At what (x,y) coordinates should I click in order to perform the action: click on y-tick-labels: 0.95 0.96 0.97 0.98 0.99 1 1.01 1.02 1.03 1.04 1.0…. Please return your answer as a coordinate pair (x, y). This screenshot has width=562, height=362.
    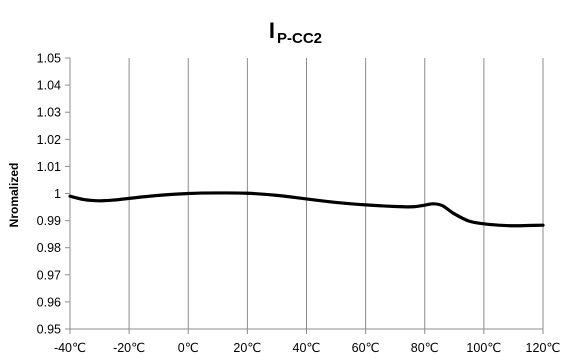
    Looking at the image, I should click on (49, 194).